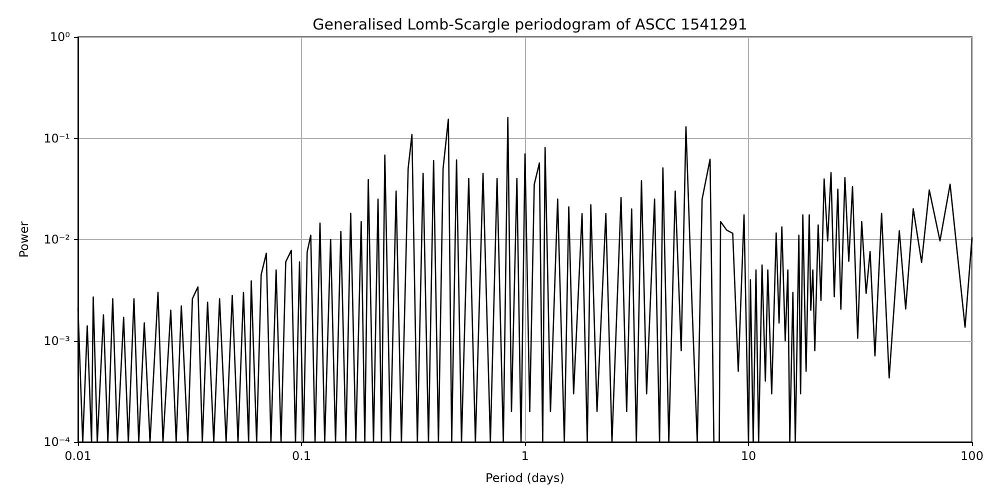  What do you see at coordinates (57, 138) in the screenshot?
I see `y-tick-label: 10⁻¹` at bounding box center [57, 138].